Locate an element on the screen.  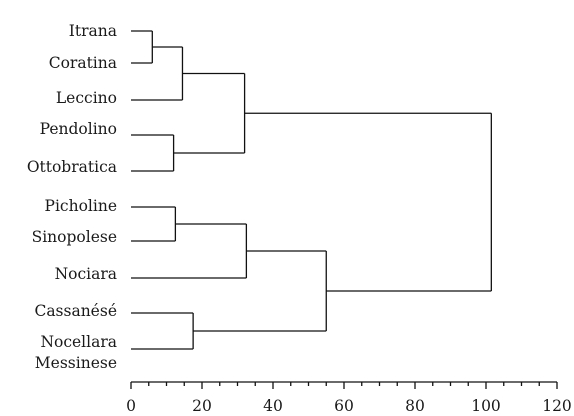
tick-label: 60 is located at coordinates (344, 406).